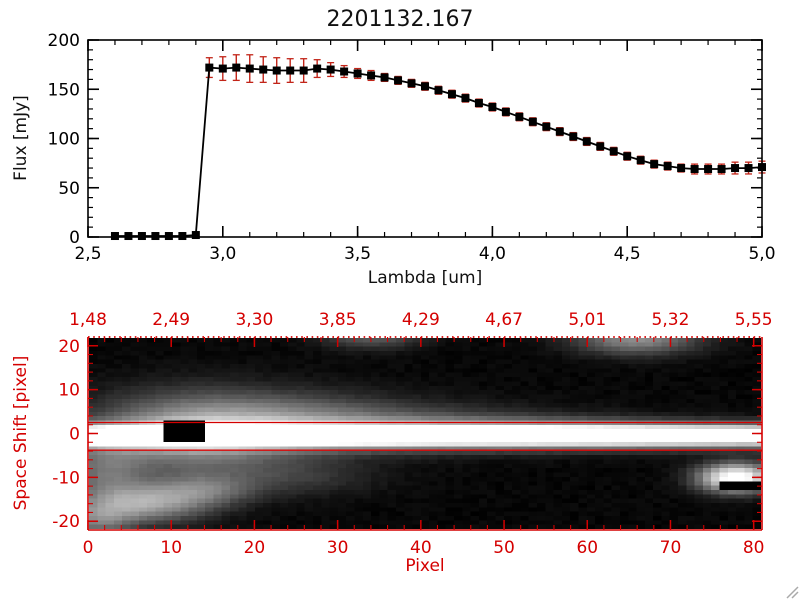 The width and height of the screenshot is (800, 600). Describe the element at coordinates (69, 189) in the screenshot. I see `y-tick-label: 50` at that location.